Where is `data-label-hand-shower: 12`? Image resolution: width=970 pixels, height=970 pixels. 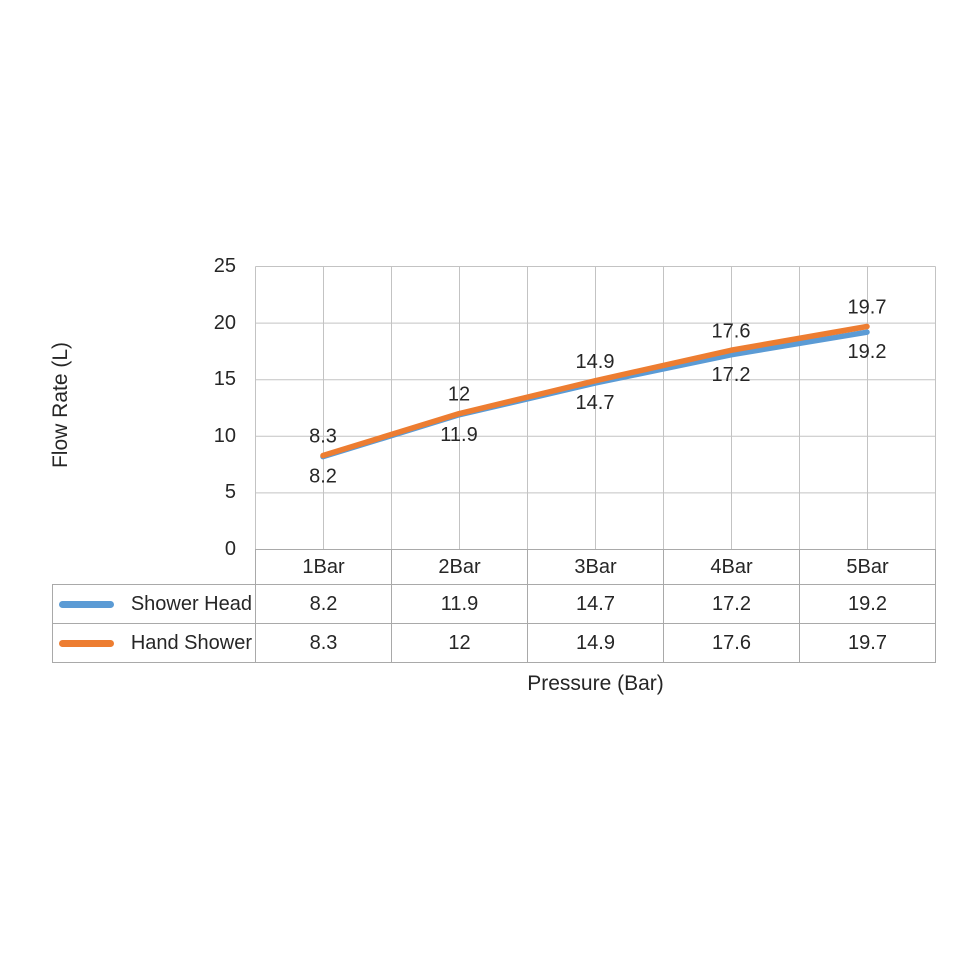 data-label-hand-shower: 12 is located at coordinates (459, 395).